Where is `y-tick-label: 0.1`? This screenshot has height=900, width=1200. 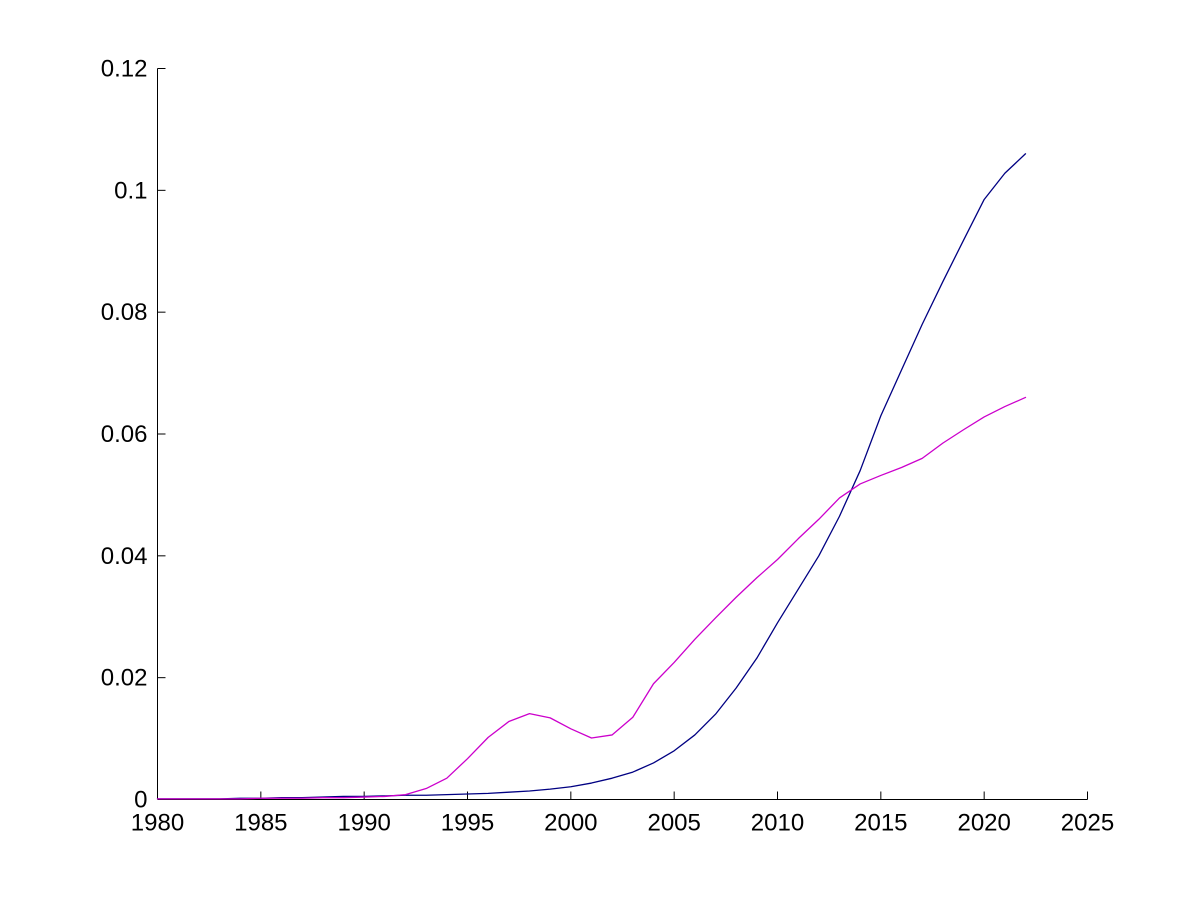 y-tick-label: 0.1 is located at coordinates (130, 190).